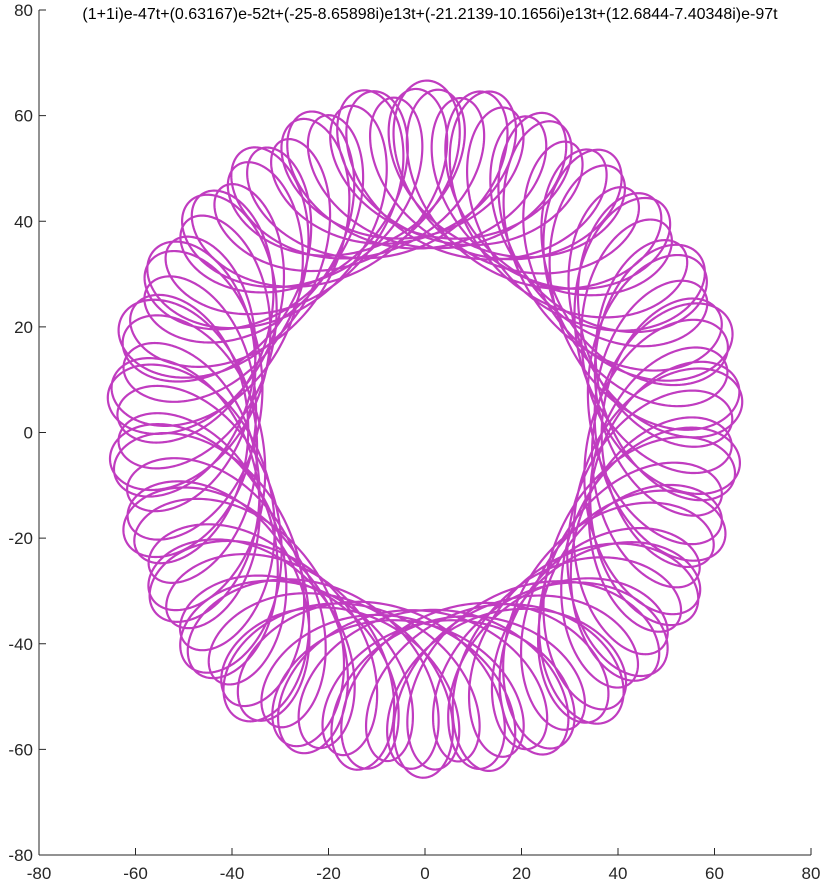 The image size is (825, 885). Describe the element at coordinates (23, 327) in the screenshot. I see `y-tick-label: 20` at that location.